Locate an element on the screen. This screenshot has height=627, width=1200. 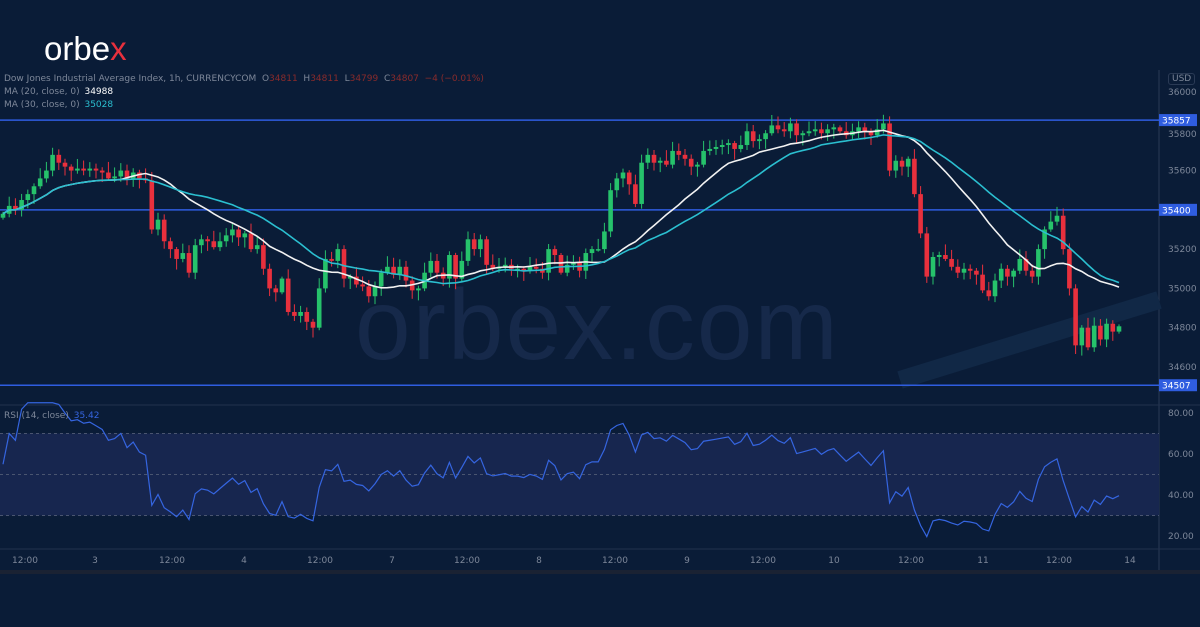
currency-label: USD is located at coordinates (1182, 79).